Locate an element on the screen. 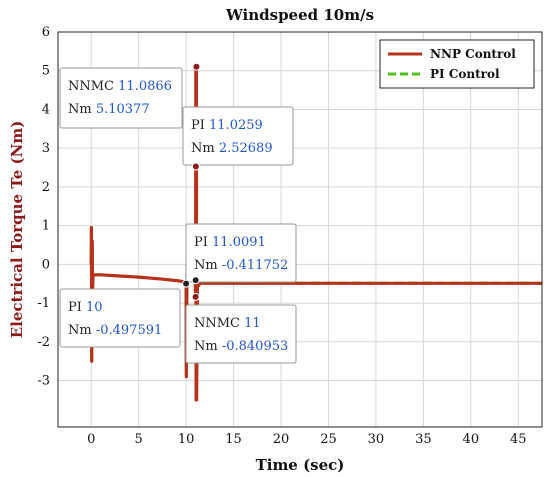 The image size is (550, 477). datatip-x-line: PI 10 is located at coordinates (85, 307).